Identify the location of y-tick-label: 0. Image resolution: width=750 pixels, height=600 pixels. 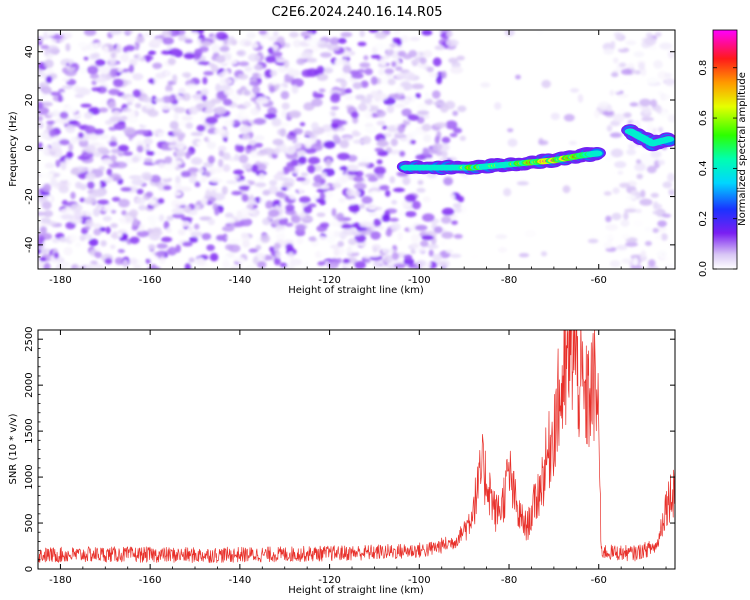
(29, 148).